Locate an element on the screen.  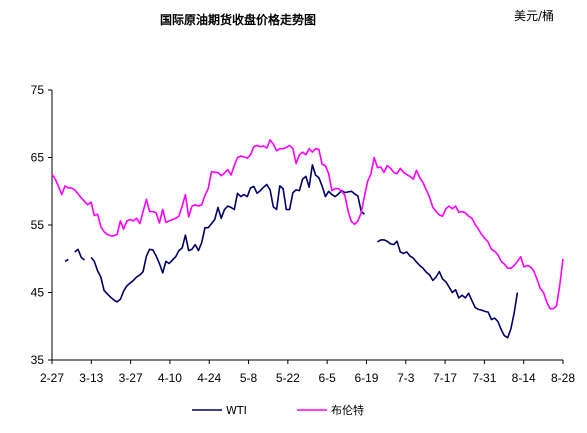
legend-label: 布伦特 is located at coordinates (347, 410).